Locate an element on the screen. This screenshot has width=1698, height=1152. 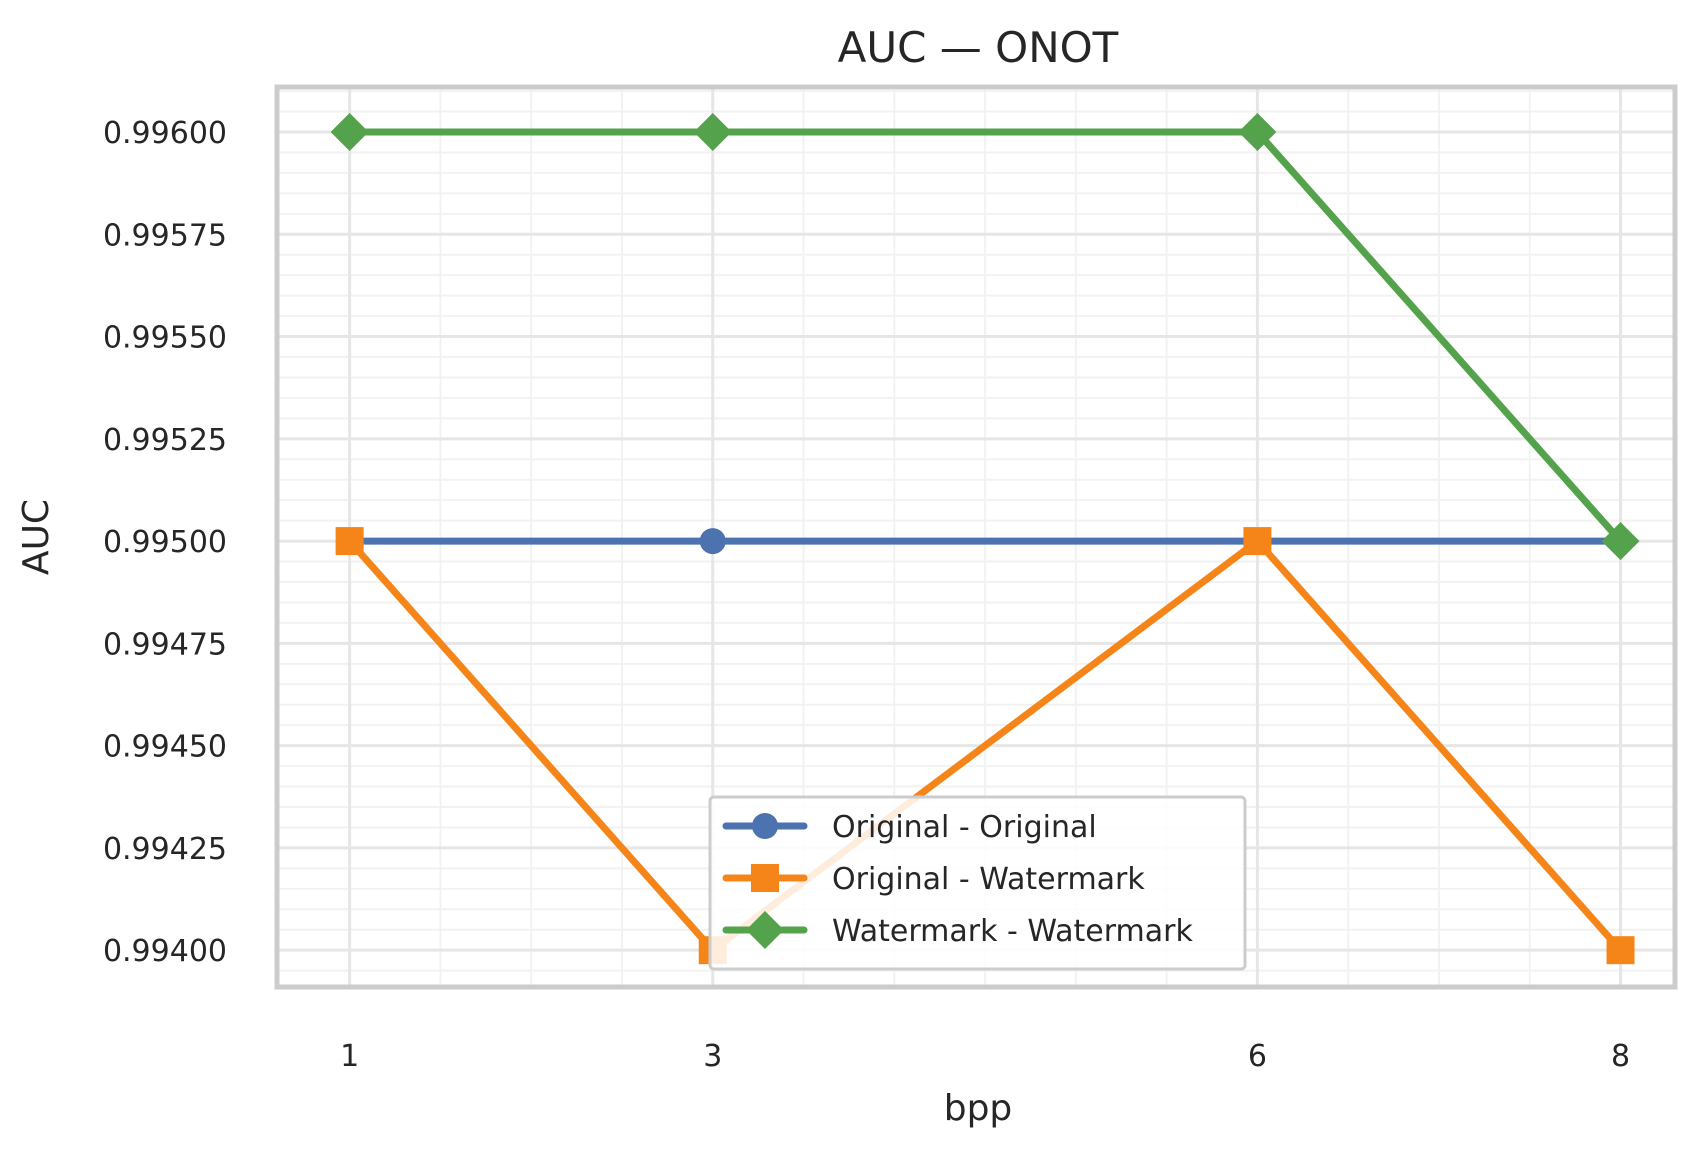
legend-label: Original - Watermark is located at coordinates (988, 879).